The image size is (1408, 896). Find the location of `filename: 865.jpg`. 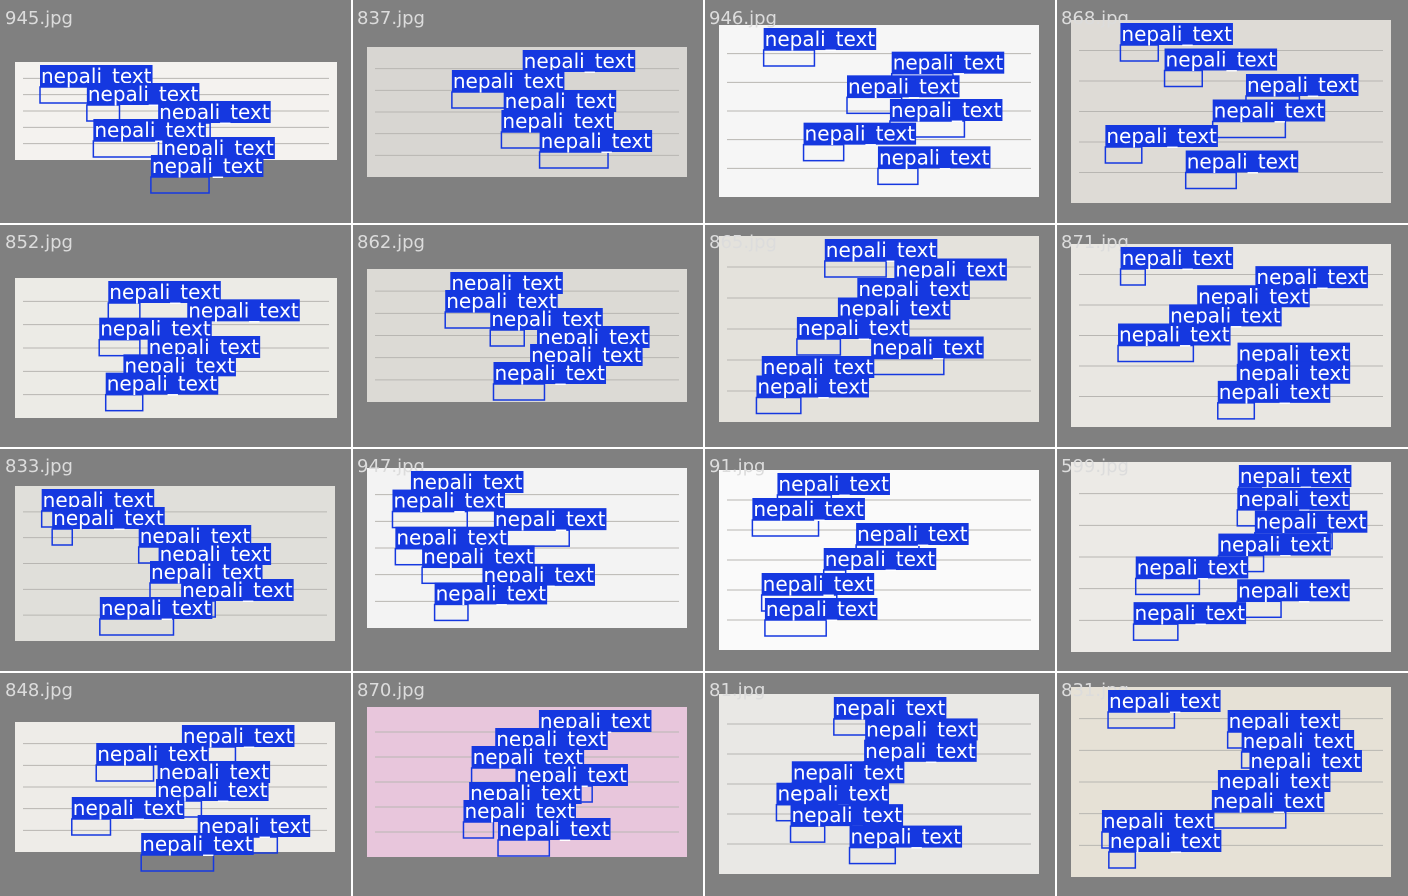

filename: 865.jpg is located at coordinates (743, 242).